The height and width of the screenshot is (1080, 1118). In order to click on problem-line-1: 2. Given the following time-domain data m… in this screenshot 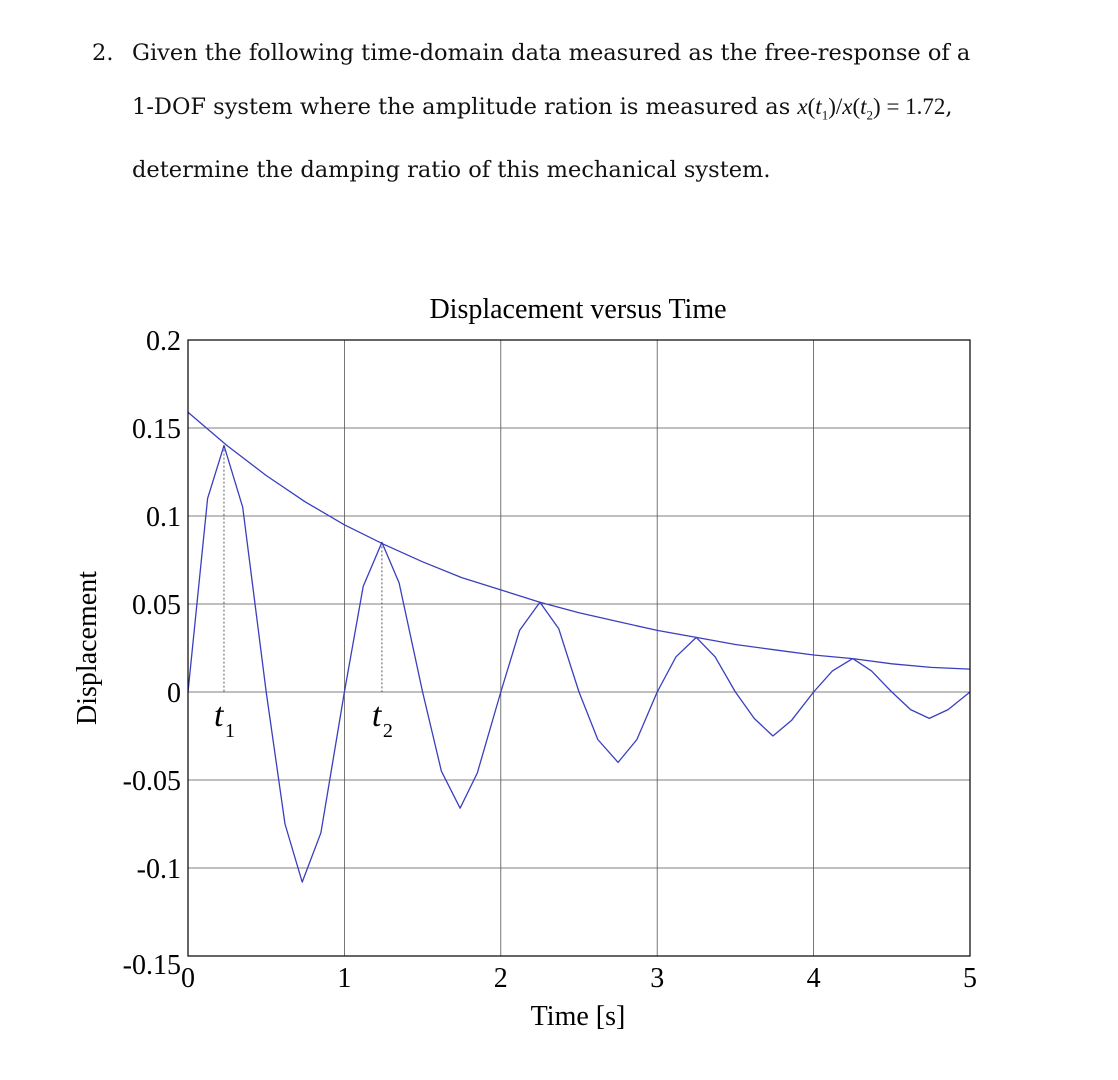, I will do `click(587, 53)`.